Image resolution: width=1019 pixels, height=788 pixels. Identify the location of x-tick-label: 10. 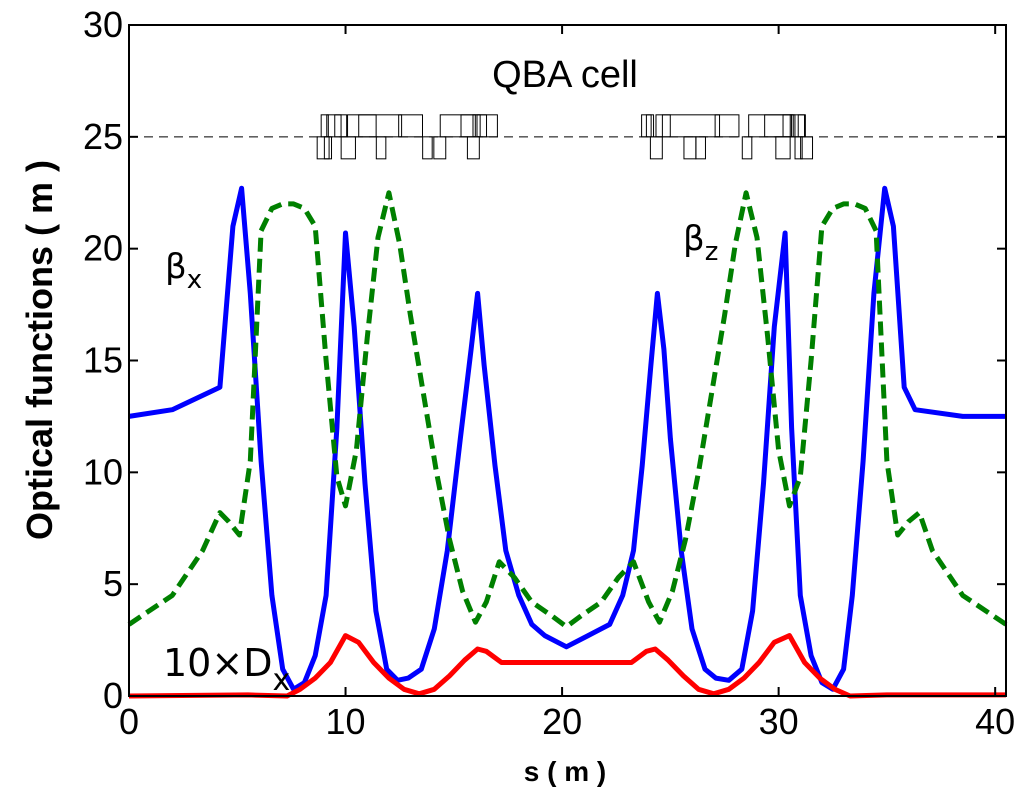
(346, 721).